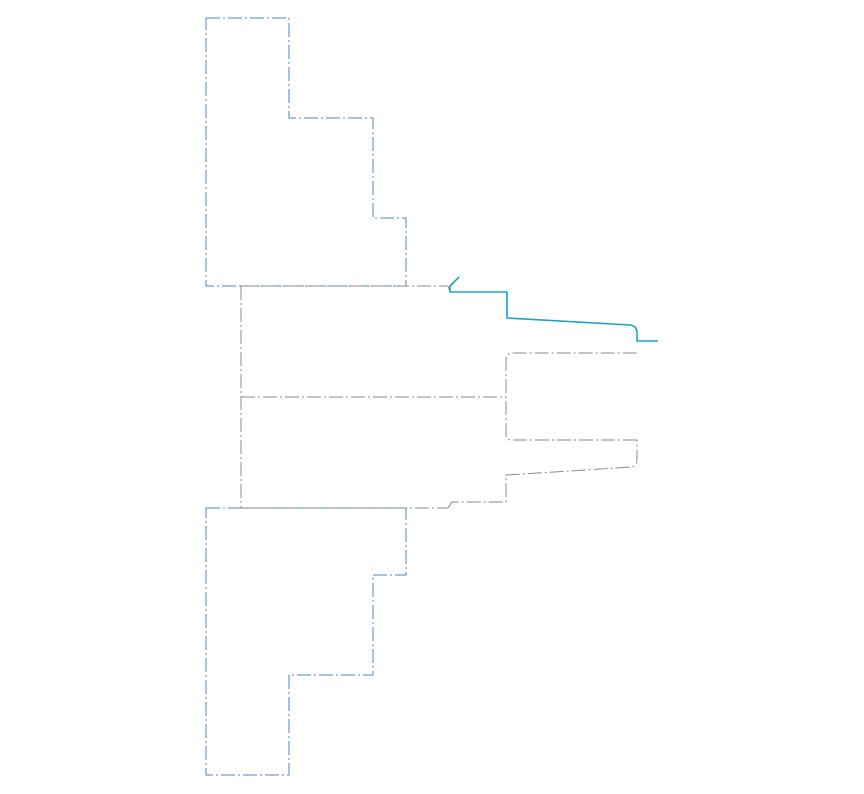  Describe the element at coordinates (306, 152) in the screenshot. I see `chuck-jaw-upper` at that location.